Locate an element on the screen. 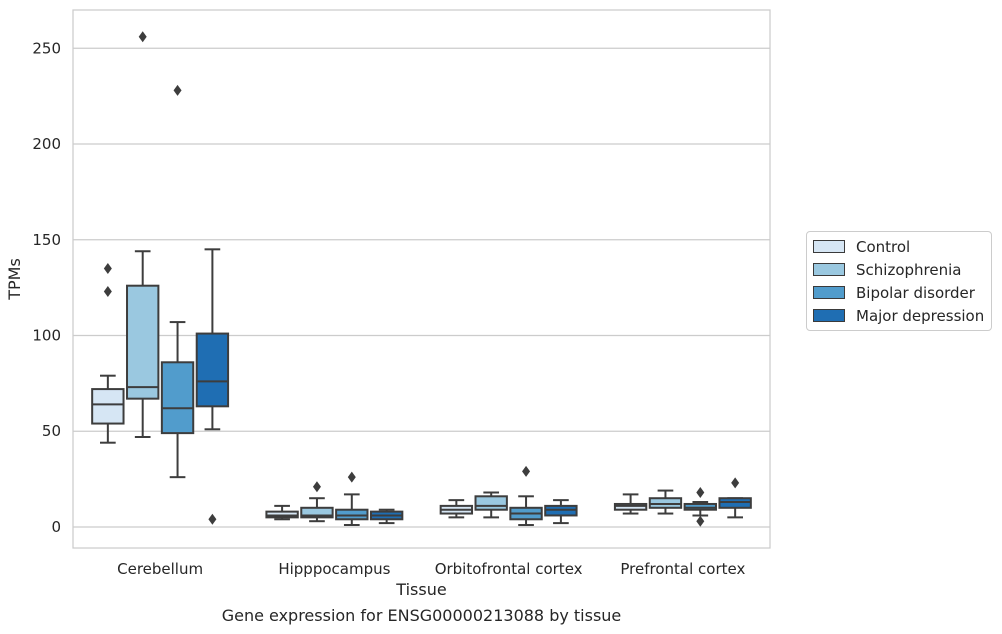 The image size is (1002, 634). box-Hipppocampus-Bipolar disorder is located at coordinates (352, 499).